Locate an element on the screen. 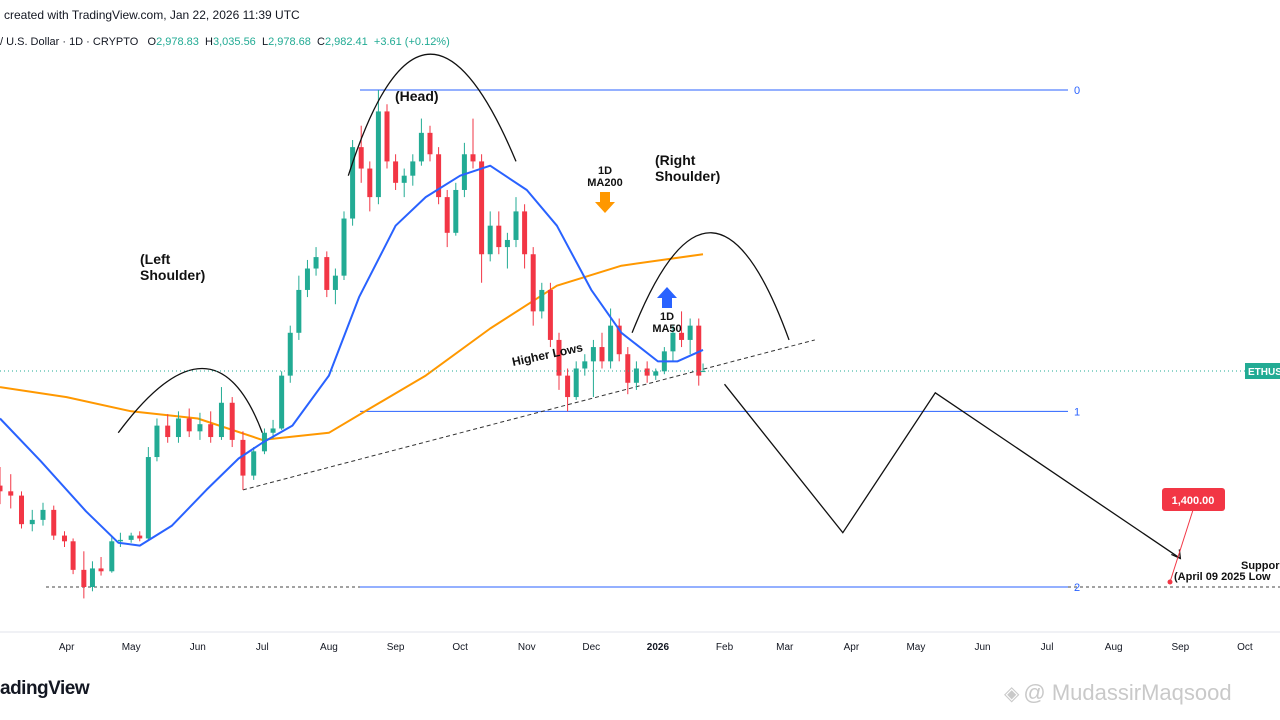 The height and width of the screenshot is (720, 1280). open-label: O is located at coordinates (152, 42).